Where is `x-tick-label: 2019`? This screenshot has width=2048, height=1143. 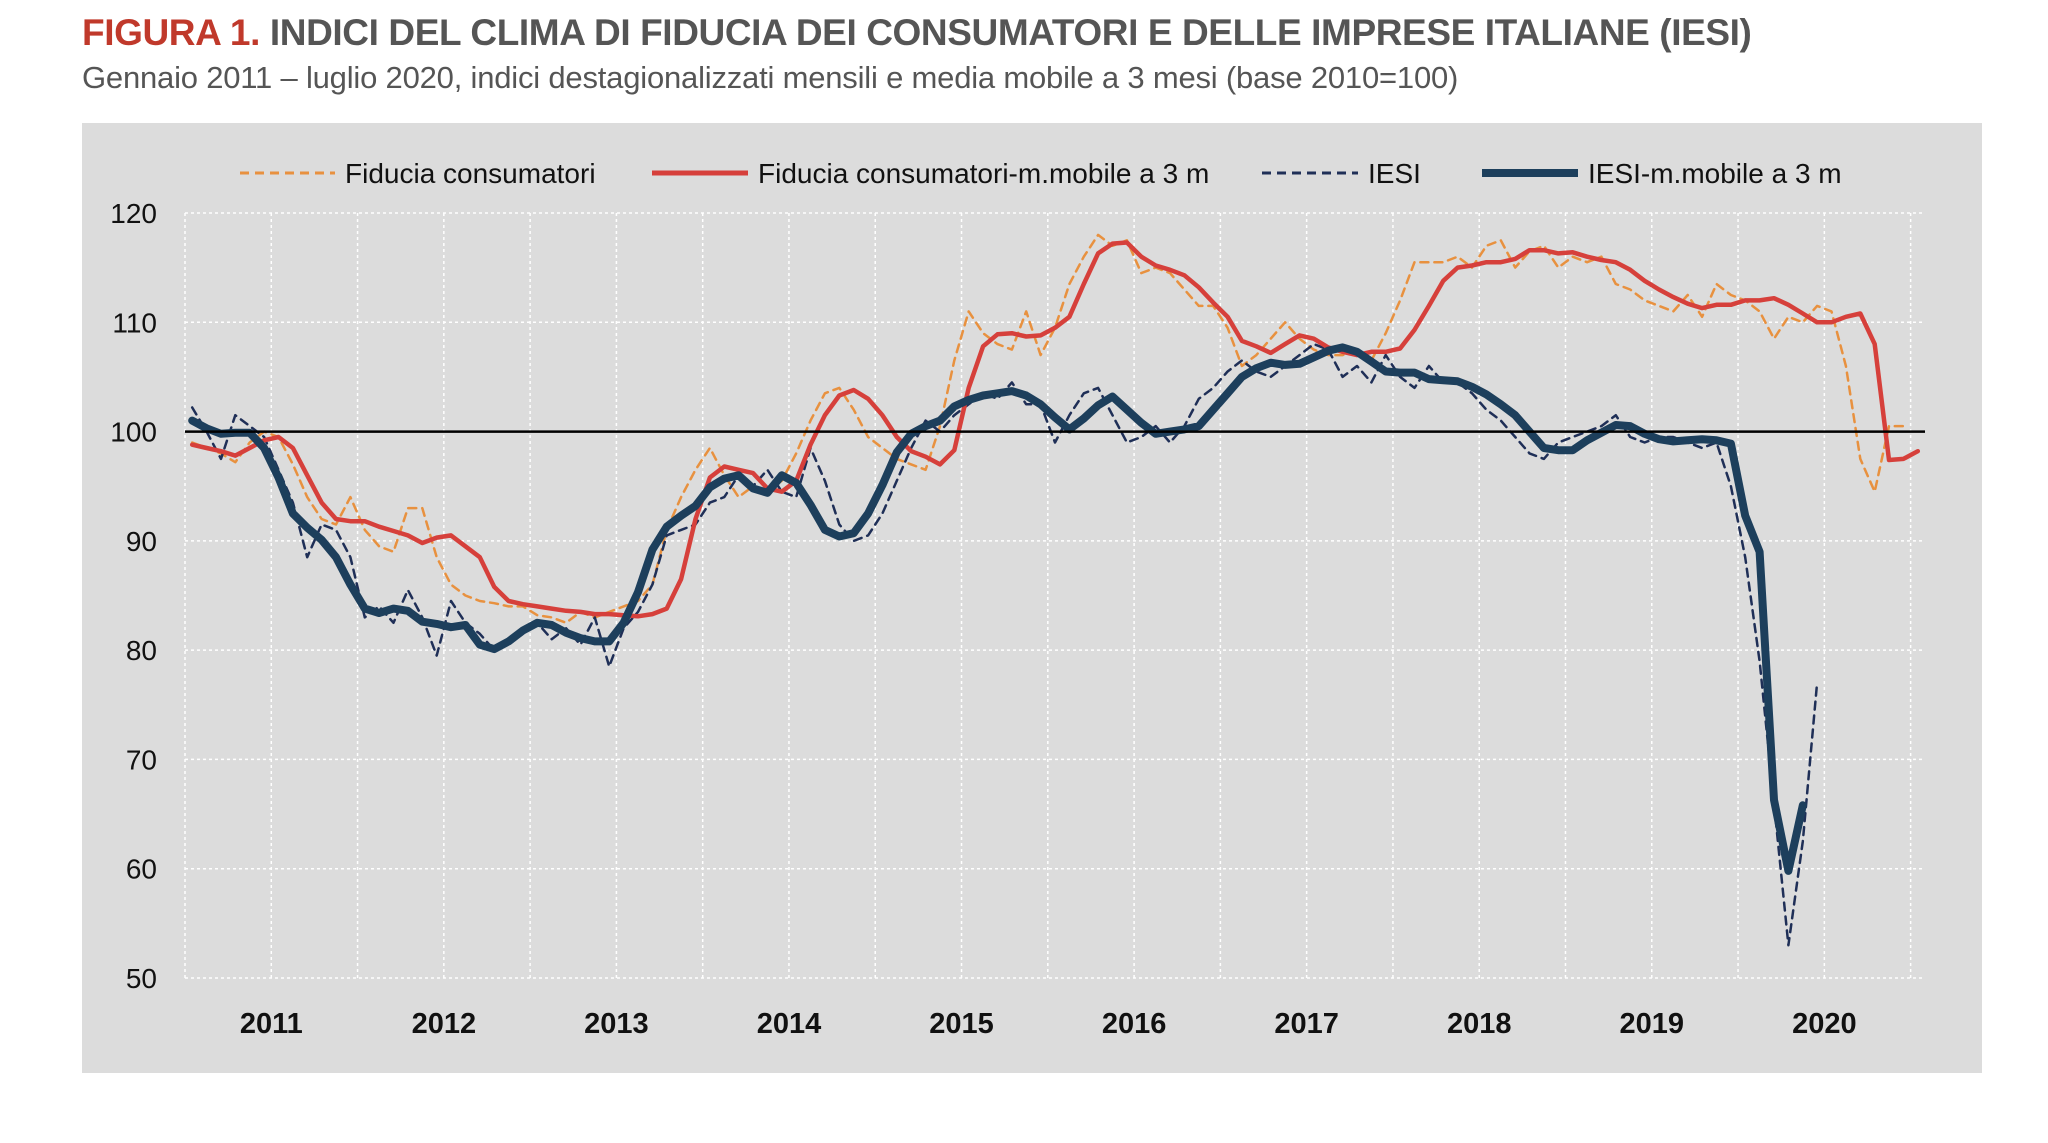
x-tick-label: 2019 is located at coordinates (1652, 1024).